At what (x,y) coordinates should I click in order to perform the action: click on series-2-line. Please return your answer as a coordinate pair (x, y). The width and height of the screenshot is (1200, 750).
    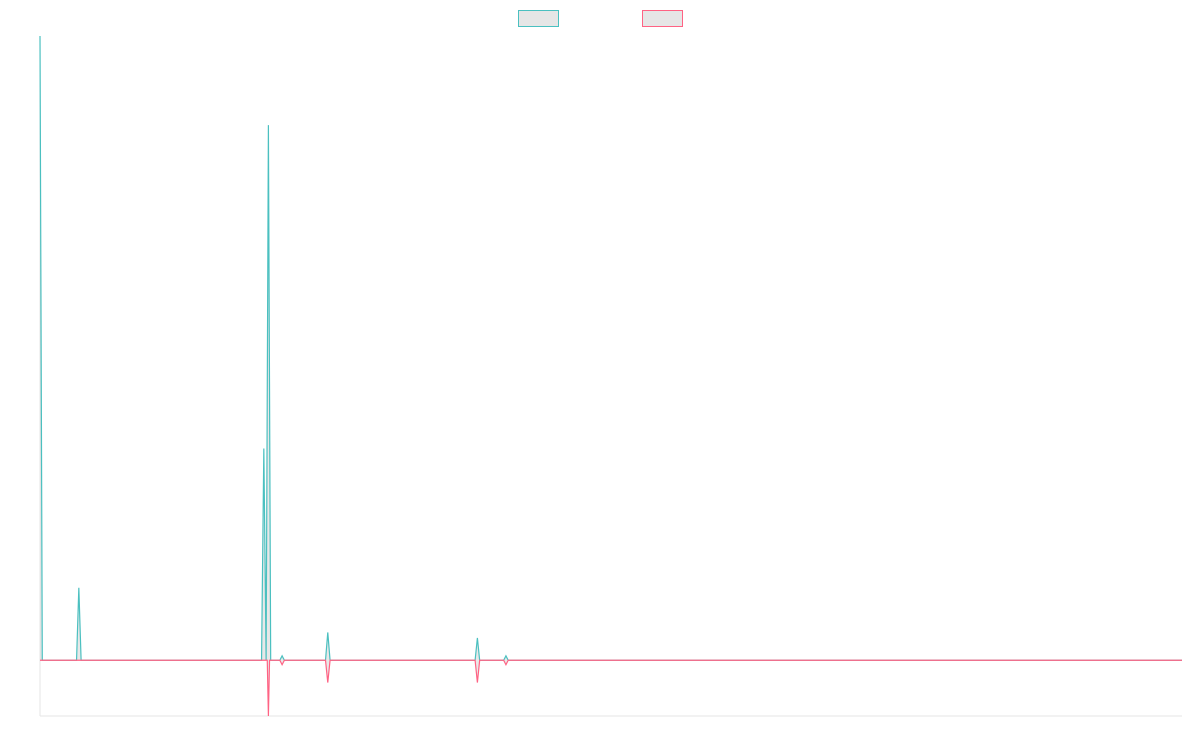
    Looking at the image, I should click on (611, 688).